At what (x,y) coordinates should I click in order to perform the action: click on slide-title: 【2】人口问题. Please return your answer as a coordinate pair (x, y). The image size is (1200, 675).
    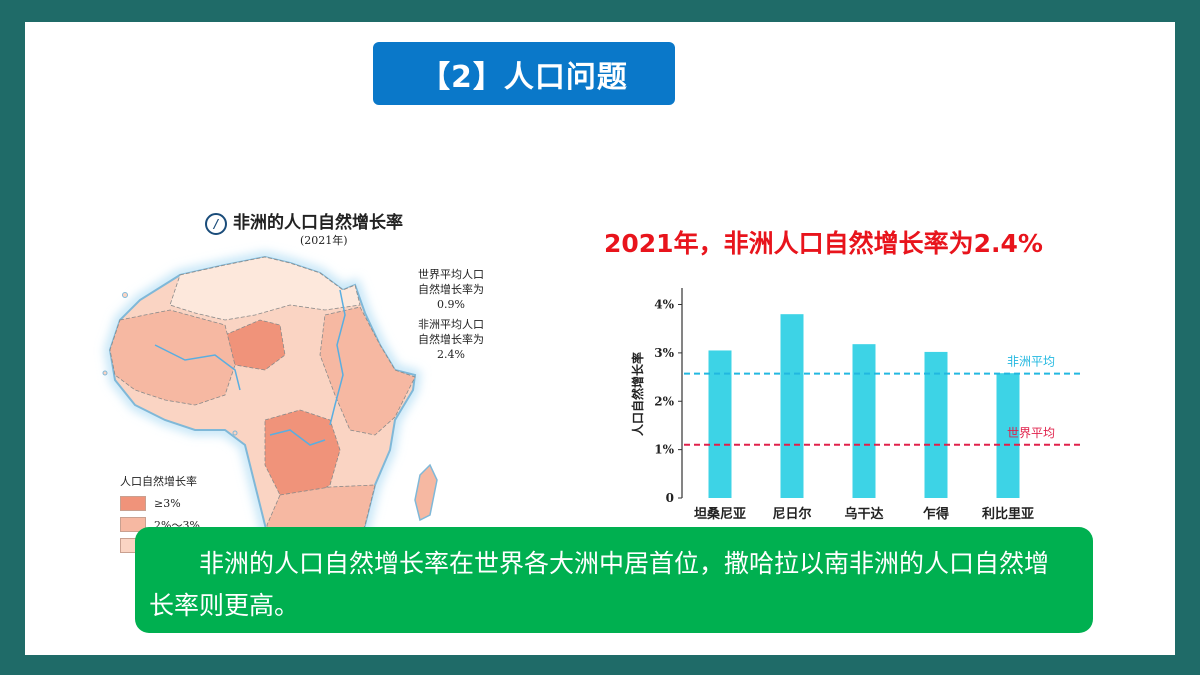
    Looking at the image, I should click on (524, 73).